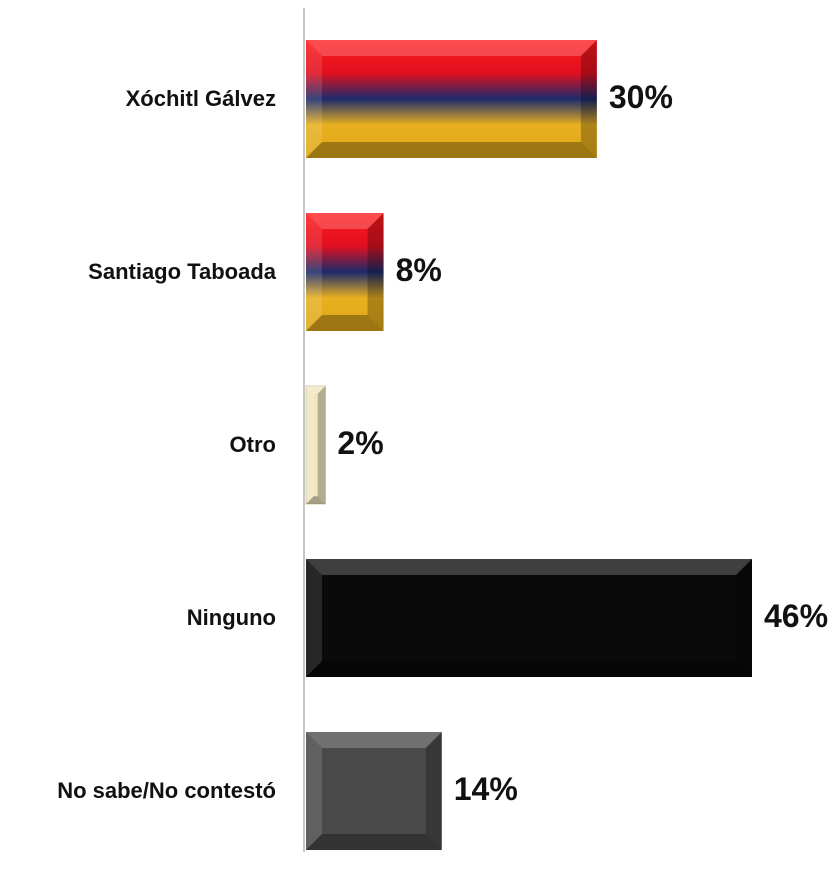 The height and width of the screenshot is (873, 838). Describe the element at coordinates (252, 444) in the screenshot. I see `category-label: Otro` at that location.